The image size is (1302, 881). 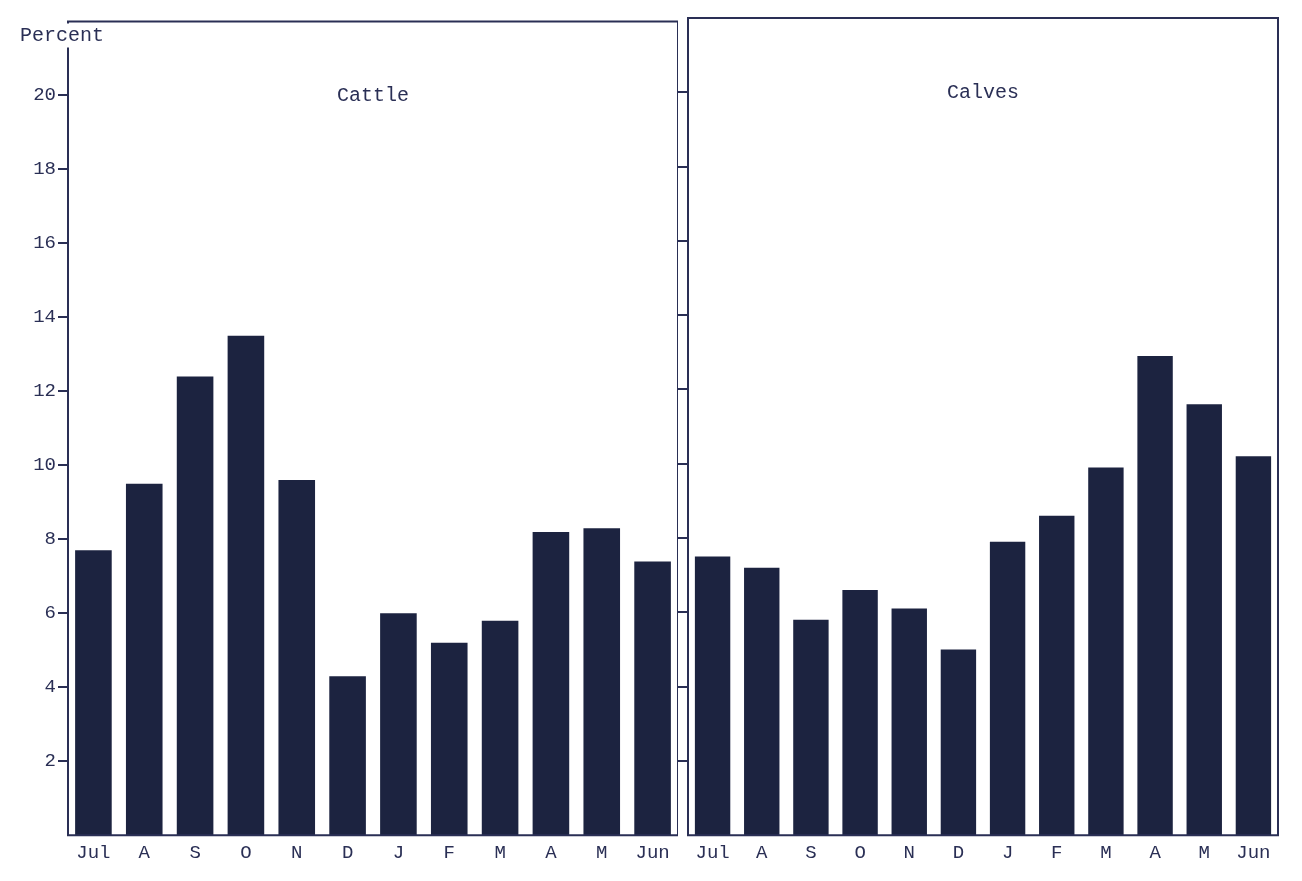 I want to click on y-tick-label: 14, so click(x=44, y=317).